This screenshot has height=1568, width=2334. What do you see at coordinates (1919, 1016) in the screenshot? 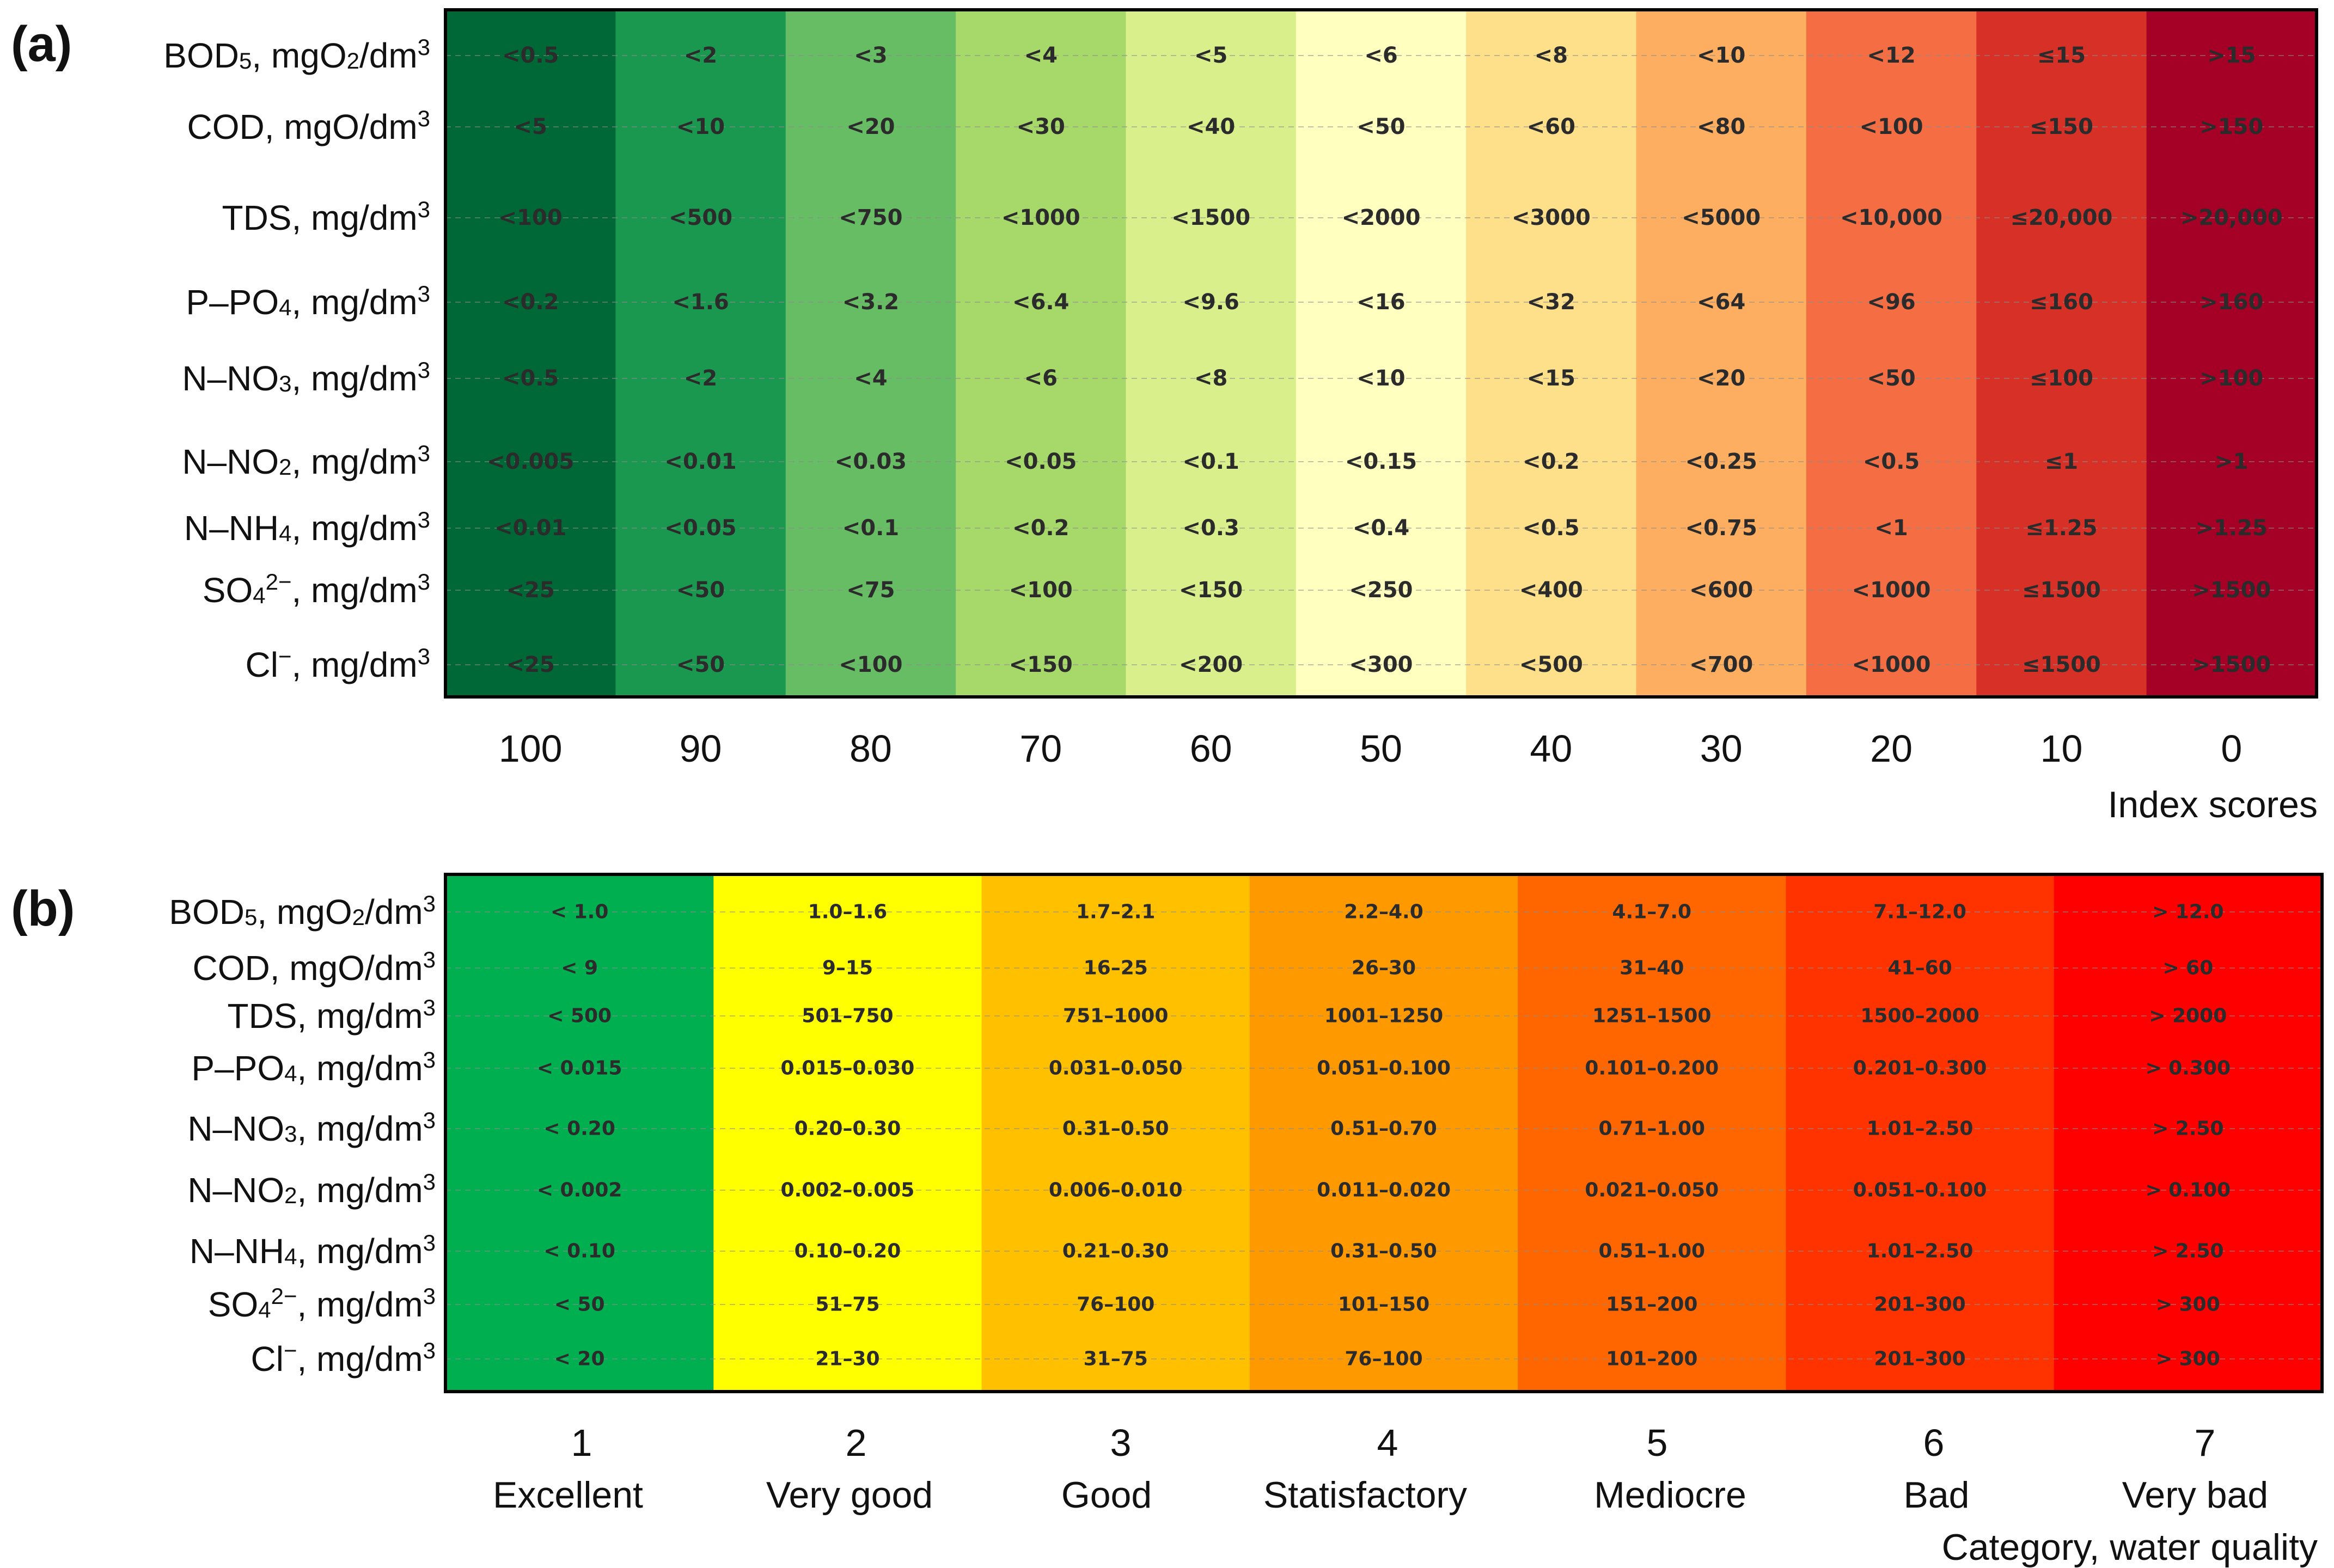
I see `cell-value: 1500–2000` at bounding box center [1919, 1016].